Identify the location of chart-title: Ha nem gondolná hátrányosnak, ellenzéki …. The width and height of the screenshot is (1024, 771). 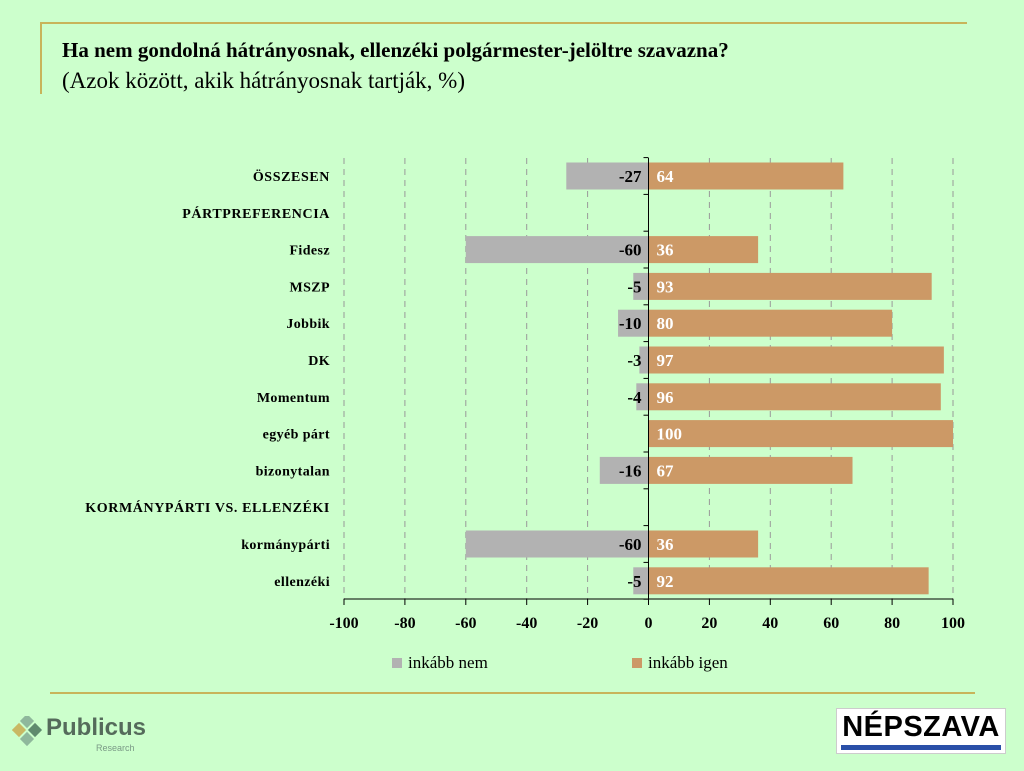
(395, 50).